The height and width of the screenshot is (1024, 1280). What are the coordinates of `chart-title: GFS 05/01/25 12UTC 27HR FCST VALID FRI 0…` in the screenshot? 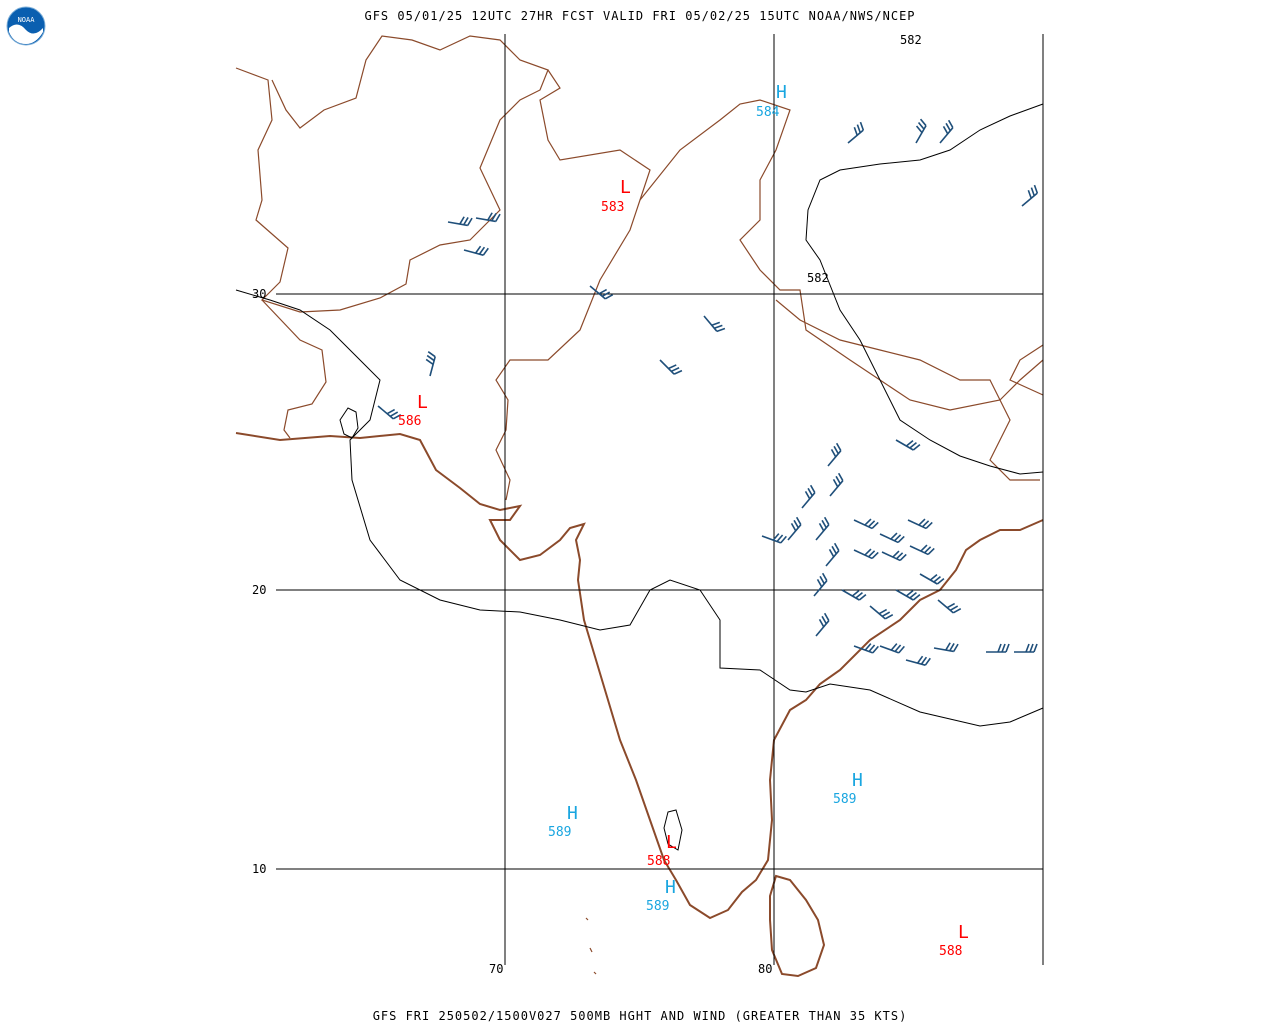 It's located at (640, 16).